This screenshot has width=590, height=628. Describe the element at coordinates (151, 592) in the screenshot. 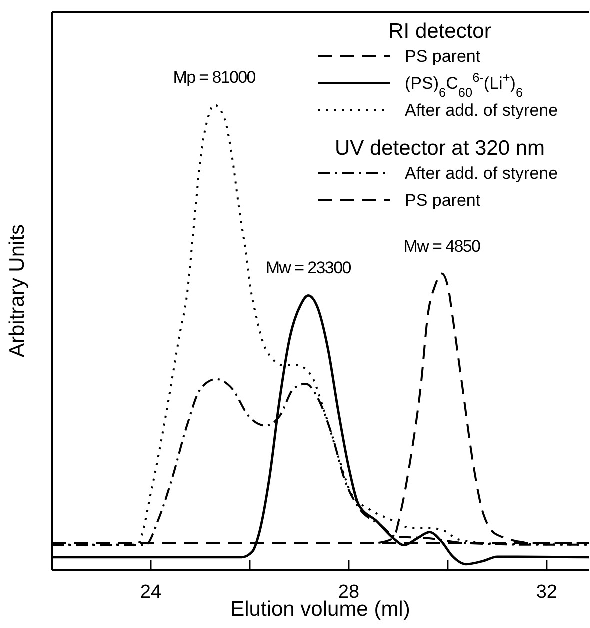

I see `x-tick-label: 24` at that location.